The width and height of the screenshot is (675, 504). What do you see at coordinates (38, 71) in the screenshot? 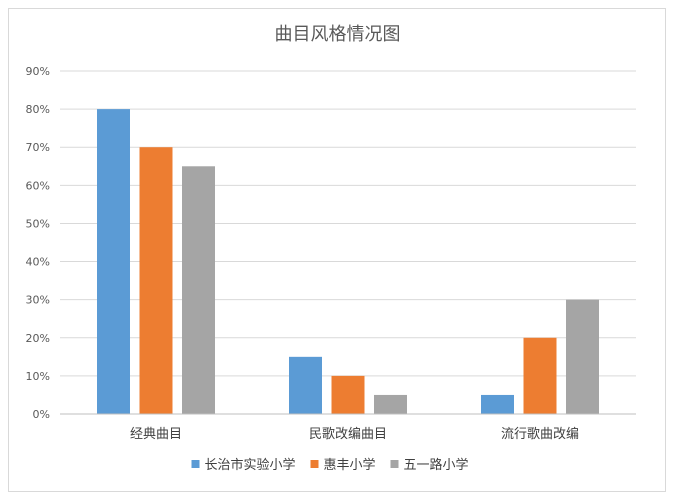
I see `y-tick-label: 90%` at bounding box center [38, 71].